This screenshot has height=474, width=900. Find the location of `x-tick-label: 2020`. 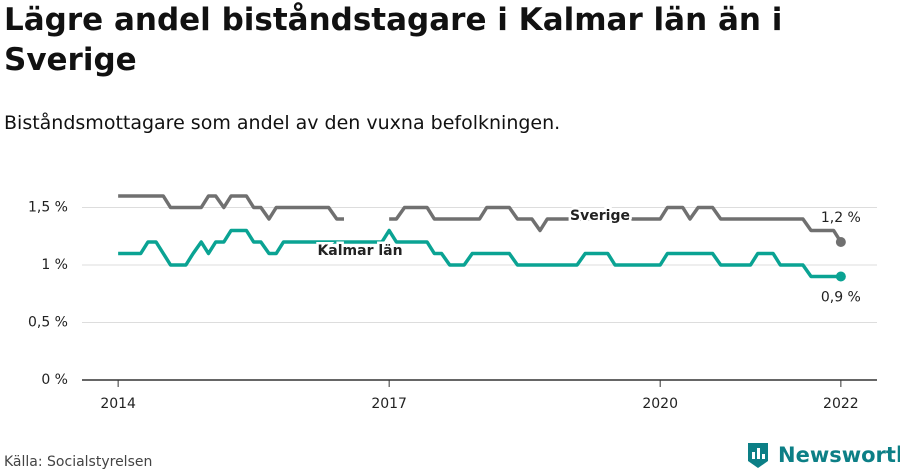

x-tick-label: 2020 is located at coordinates (660, 404).